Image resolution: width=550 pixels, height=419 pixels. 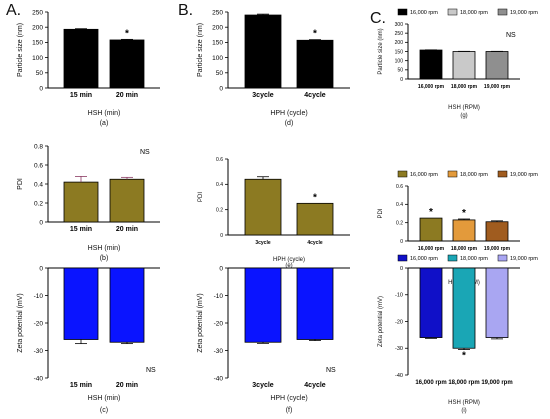 I want to click on panel-i-ylabel: Zeta potential (mV), so click(x=381, y=321).